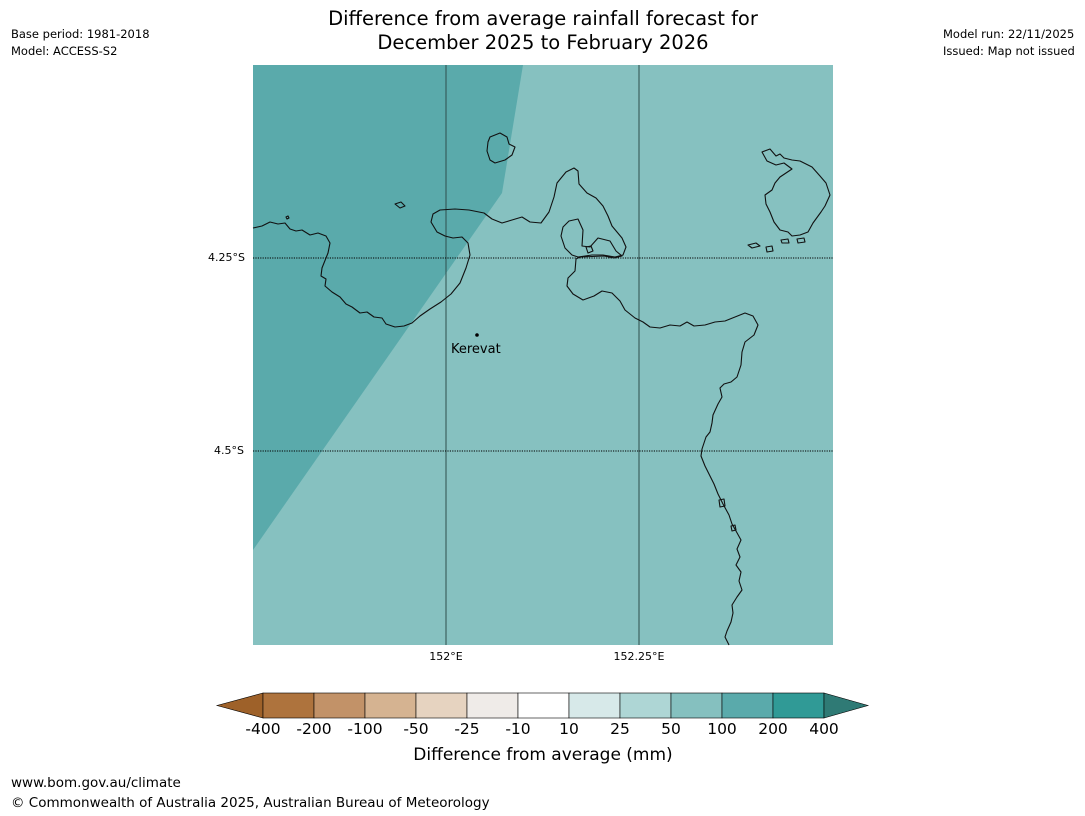  What do you see at coordinates (64, 51) in the screenshot?
I see `model-text: Model: ACCESS-S2` at bounding box center [64, 51].